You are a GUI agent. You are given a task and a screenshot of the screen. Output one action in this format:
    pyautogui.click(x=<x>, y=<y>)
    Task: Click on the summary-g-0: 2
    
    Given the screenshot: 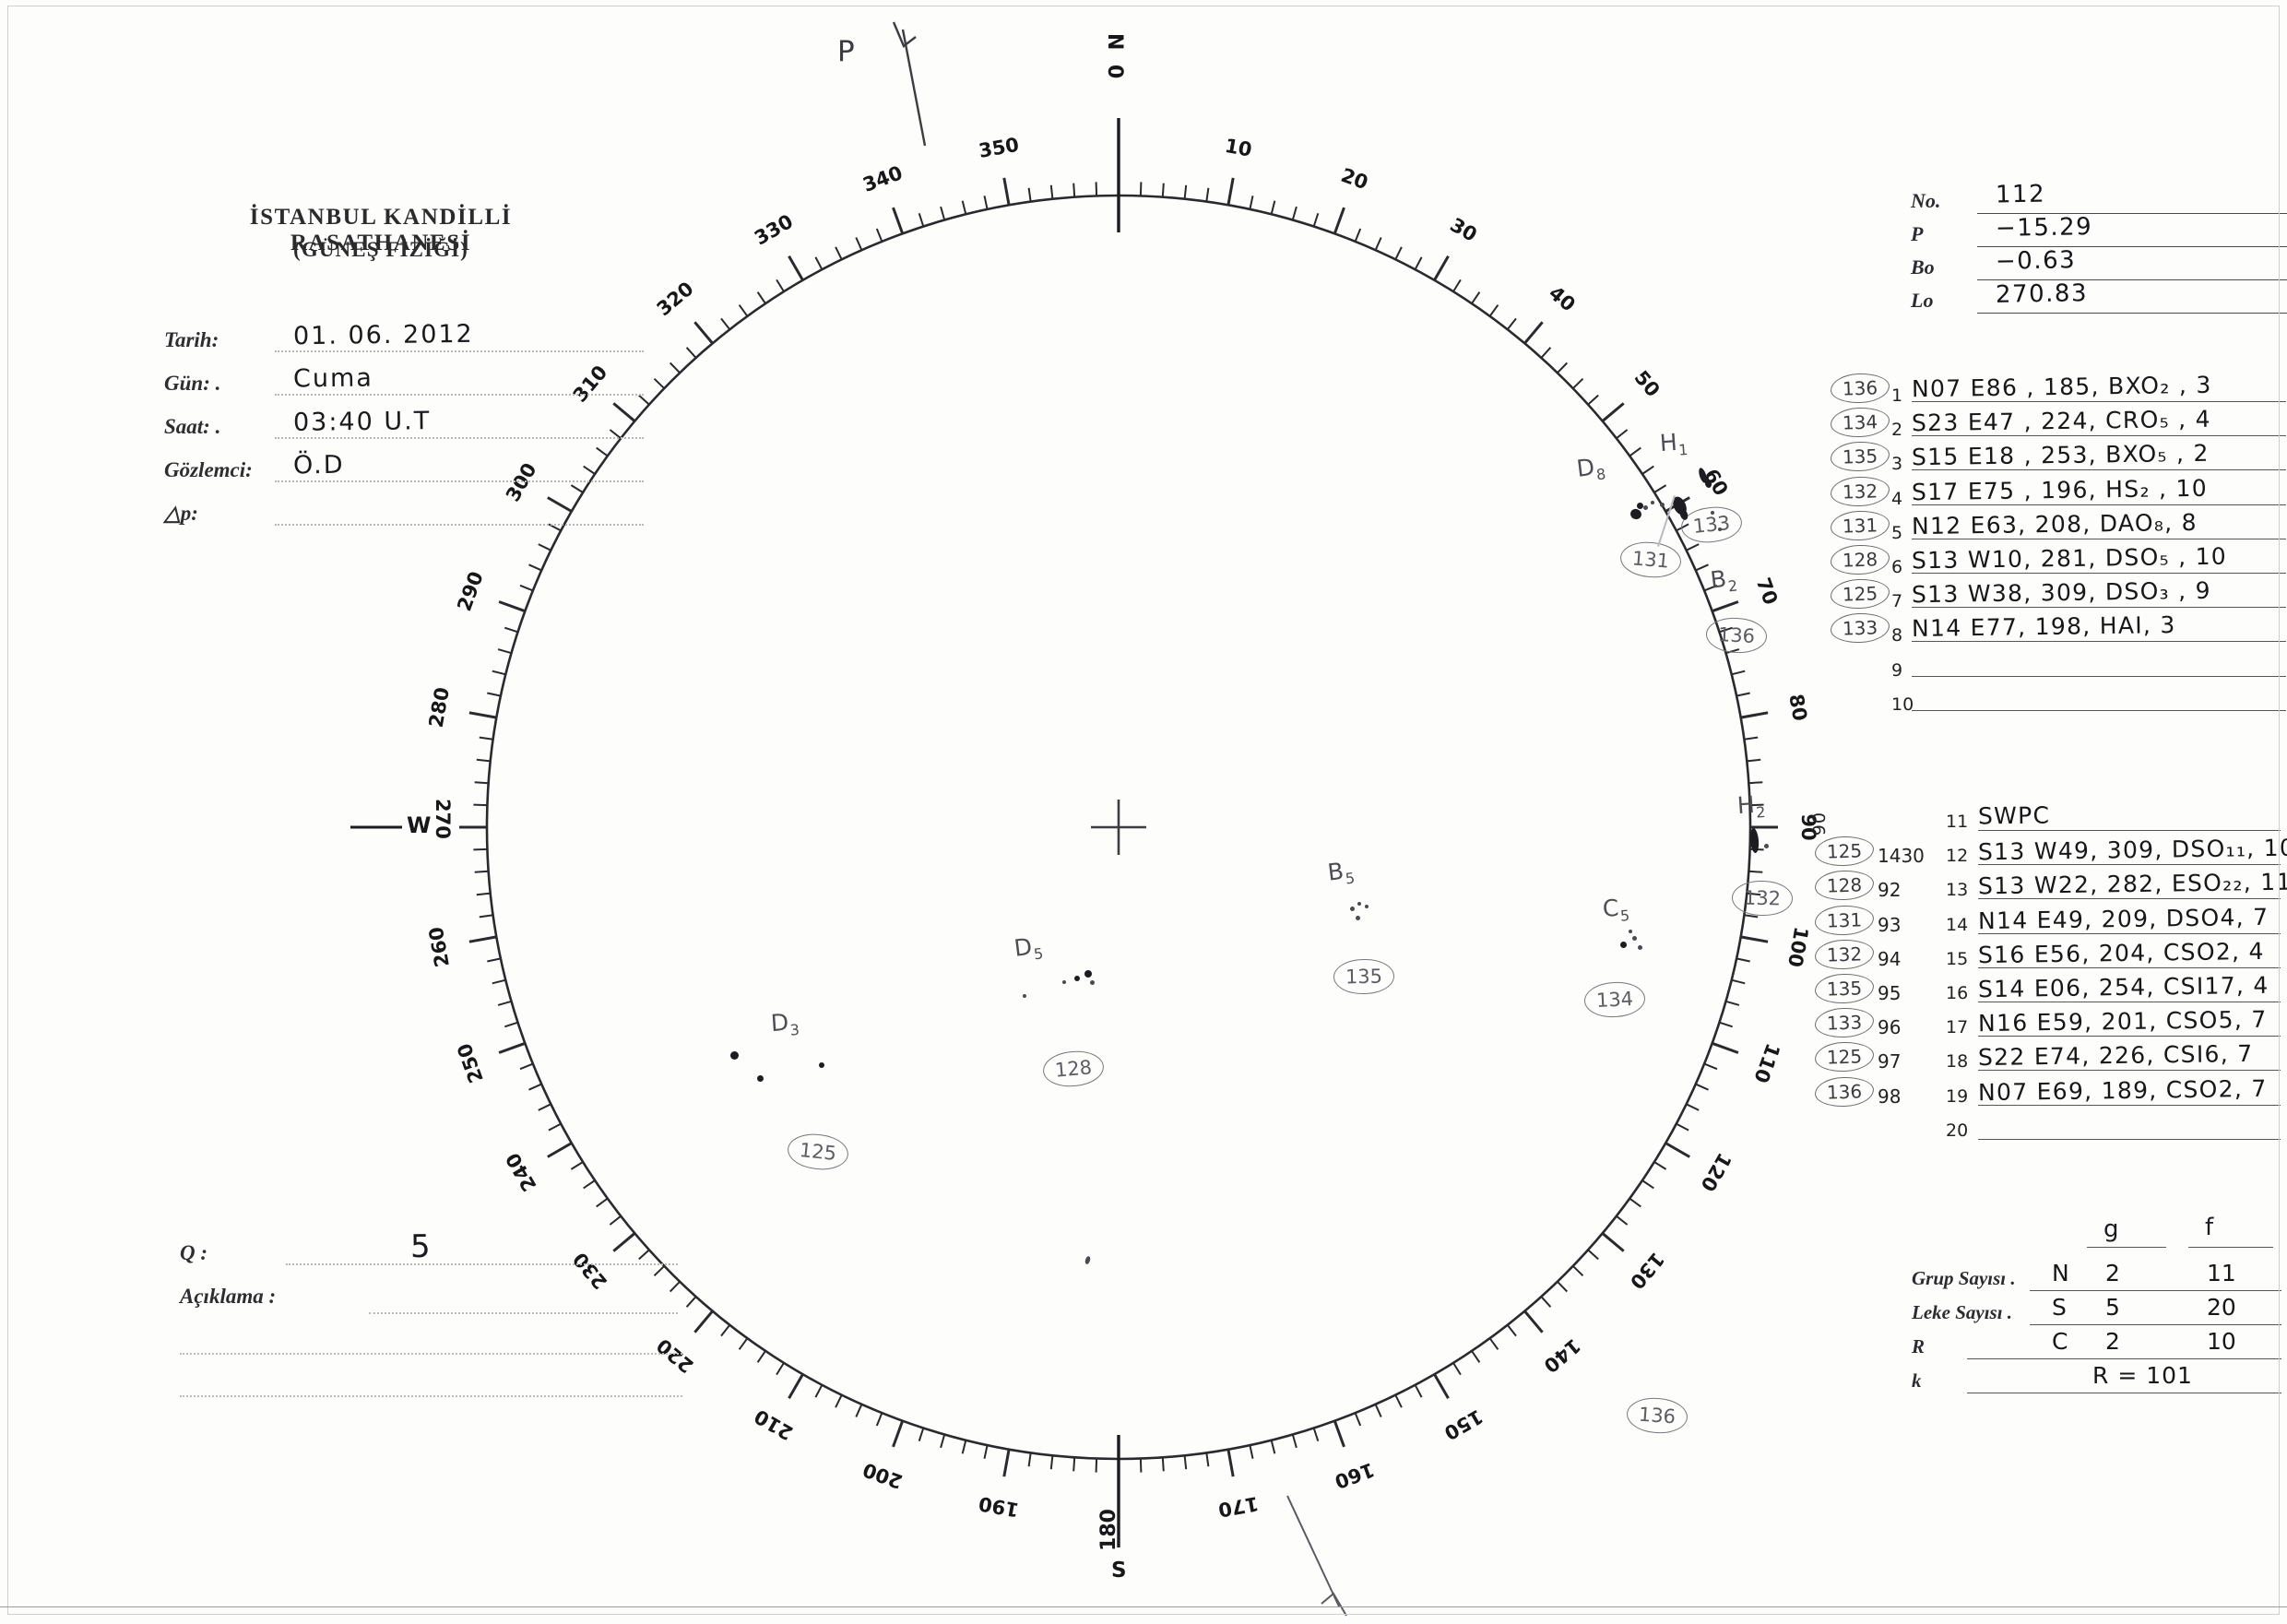 What is the action you would take?
    pyautogui.click(x=2112, y=1273)
    